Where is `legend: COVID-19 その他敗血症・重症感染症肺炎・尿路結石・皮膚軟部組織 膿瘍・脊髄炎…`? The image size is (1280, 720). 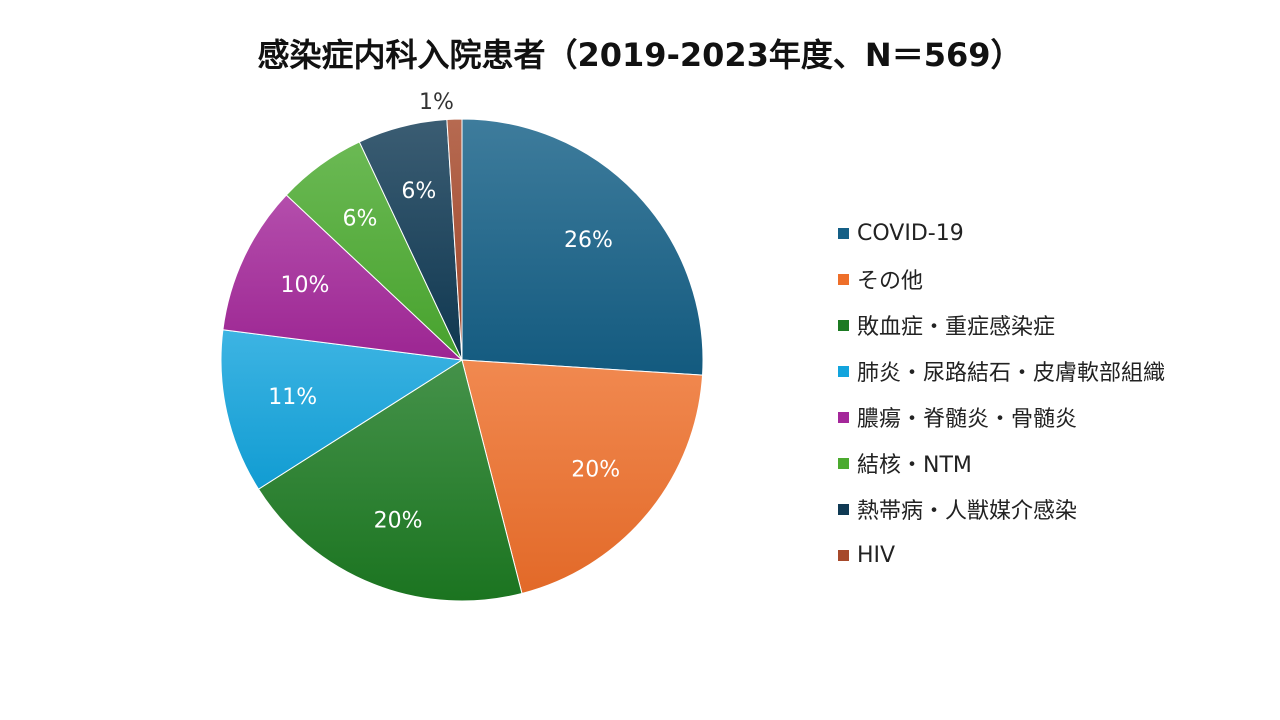
legend: COVID-19 その他敗血症・重症感染症肺炎・尿路結石・皮膚軟部組織 膿瘍・脊髄炎… is located at coordinates (1001, 394).